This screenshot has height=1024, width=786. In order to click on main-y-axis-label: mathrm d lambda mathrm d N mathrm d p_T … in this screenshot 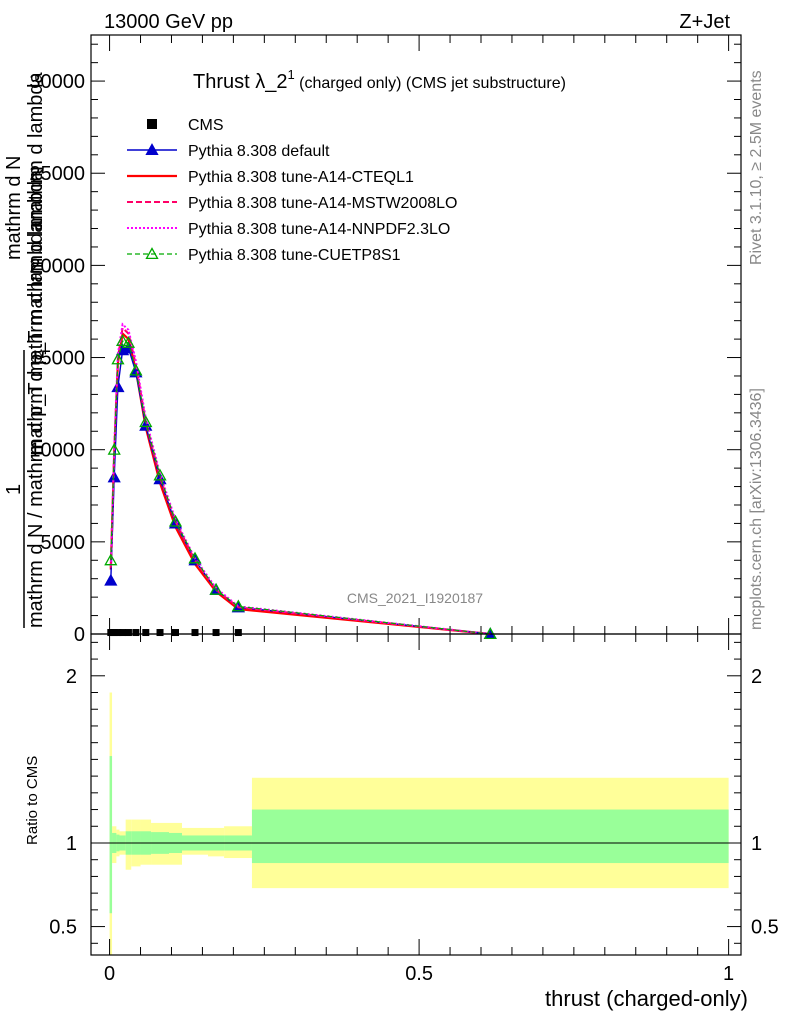, I will do `click(25, 350)`.